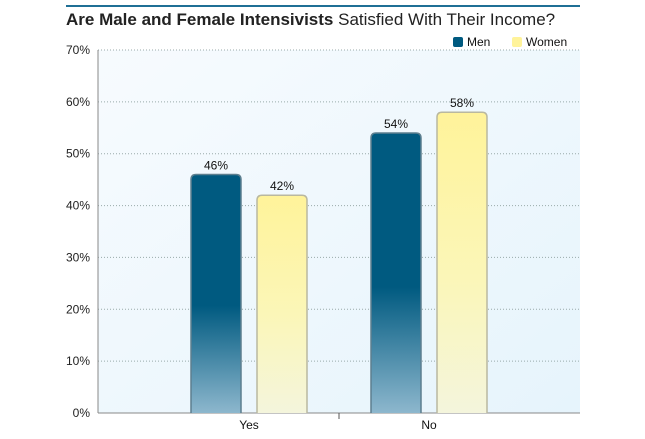  I want to click on bar-men-yes, so click(216, 293).